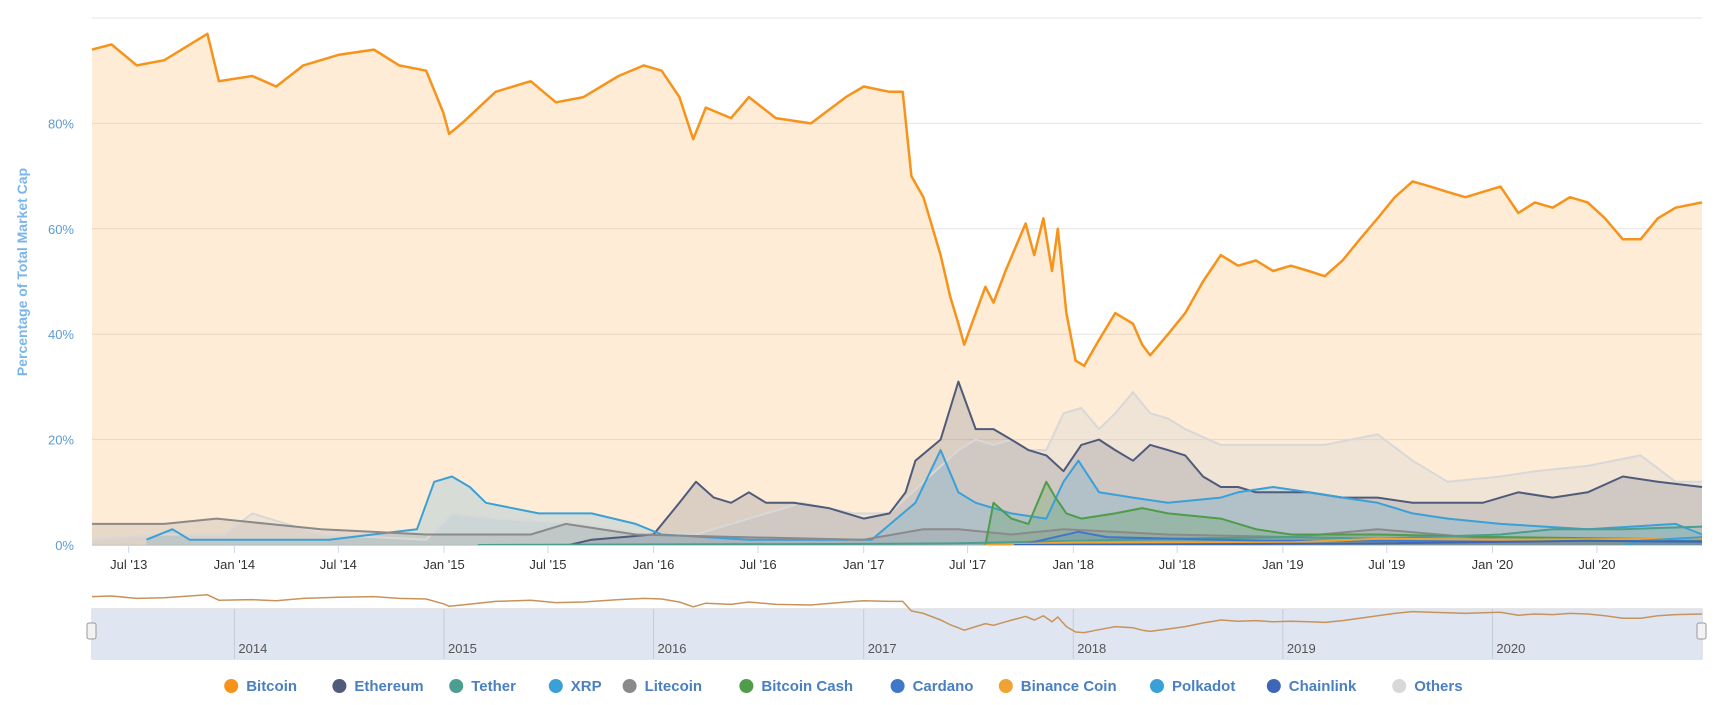 This screenshot has width=1716, height=705. I want to click on navigator-year-ticks: 2014 2015 2016 2017 2018 2019 2020, so click(879, 634).